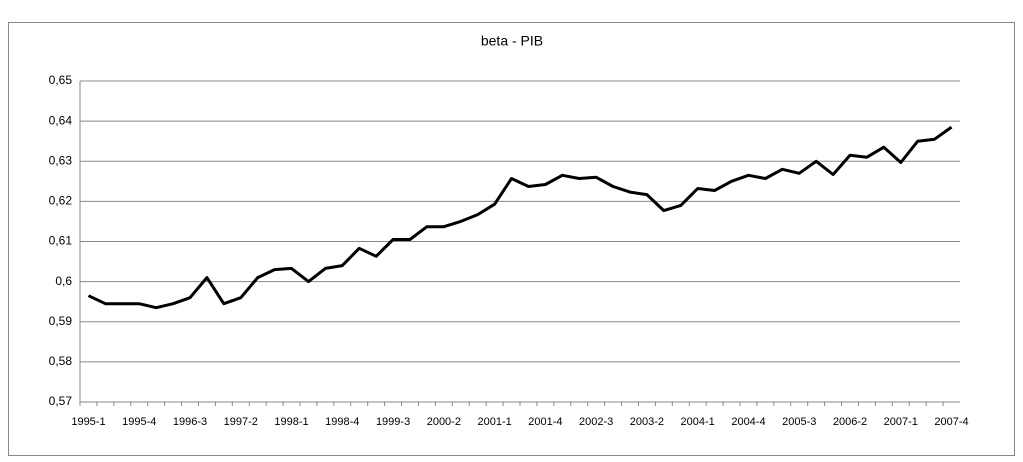 This screenshot has height=462, width=1023. I want to click on y-tick-label: 0,61, so click(61, 241).